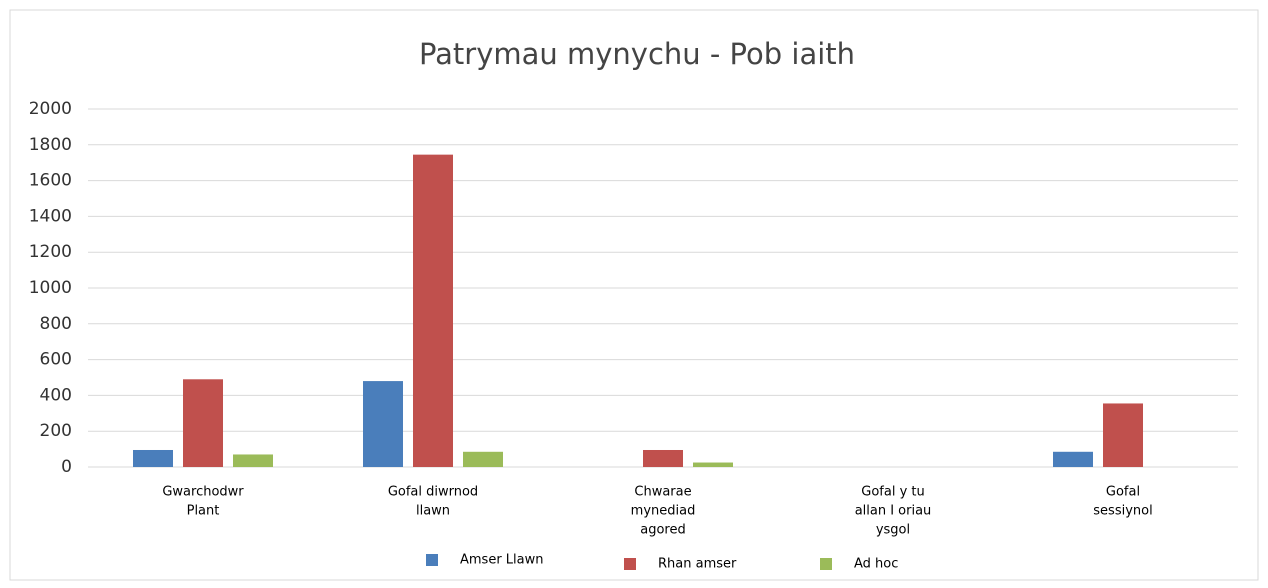 This screenshot has height=588, width=1268. Describe the element at coordinates (433, 511) in the screenshot. I see `x-tick-label: llawn` at that location.